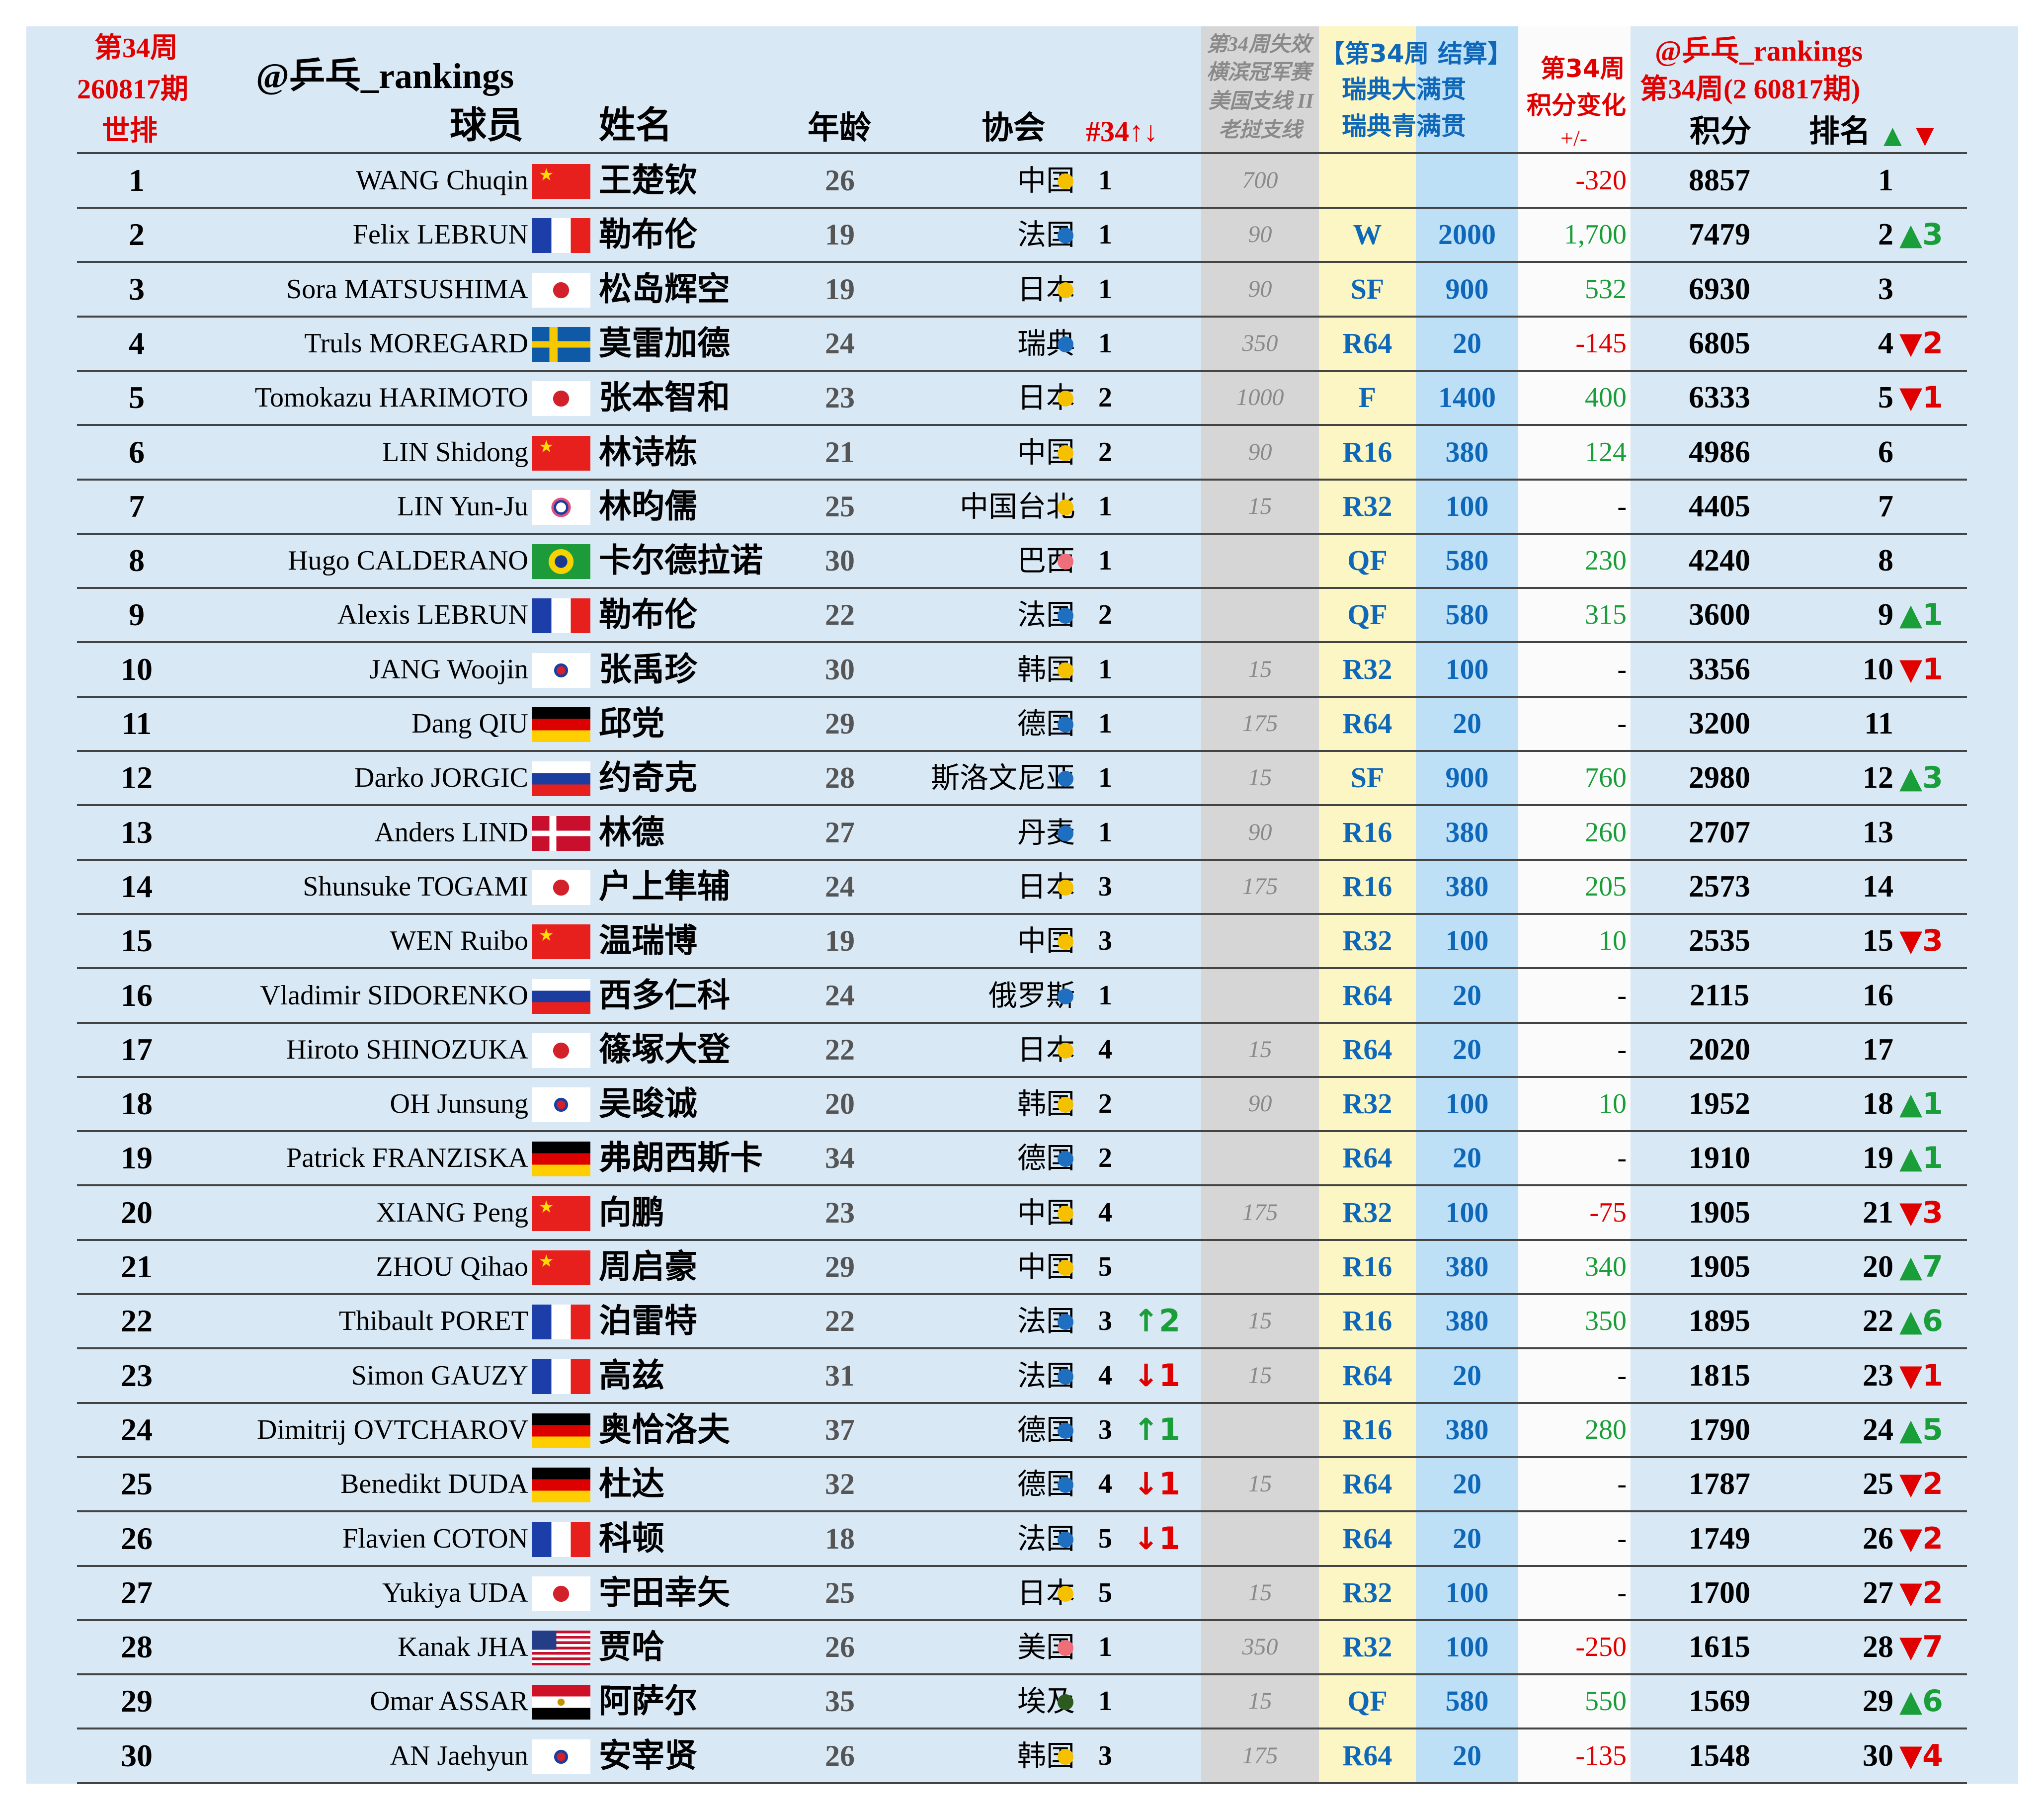  I want to click on change-header-line2: 积分变化, so click(1576, 105).